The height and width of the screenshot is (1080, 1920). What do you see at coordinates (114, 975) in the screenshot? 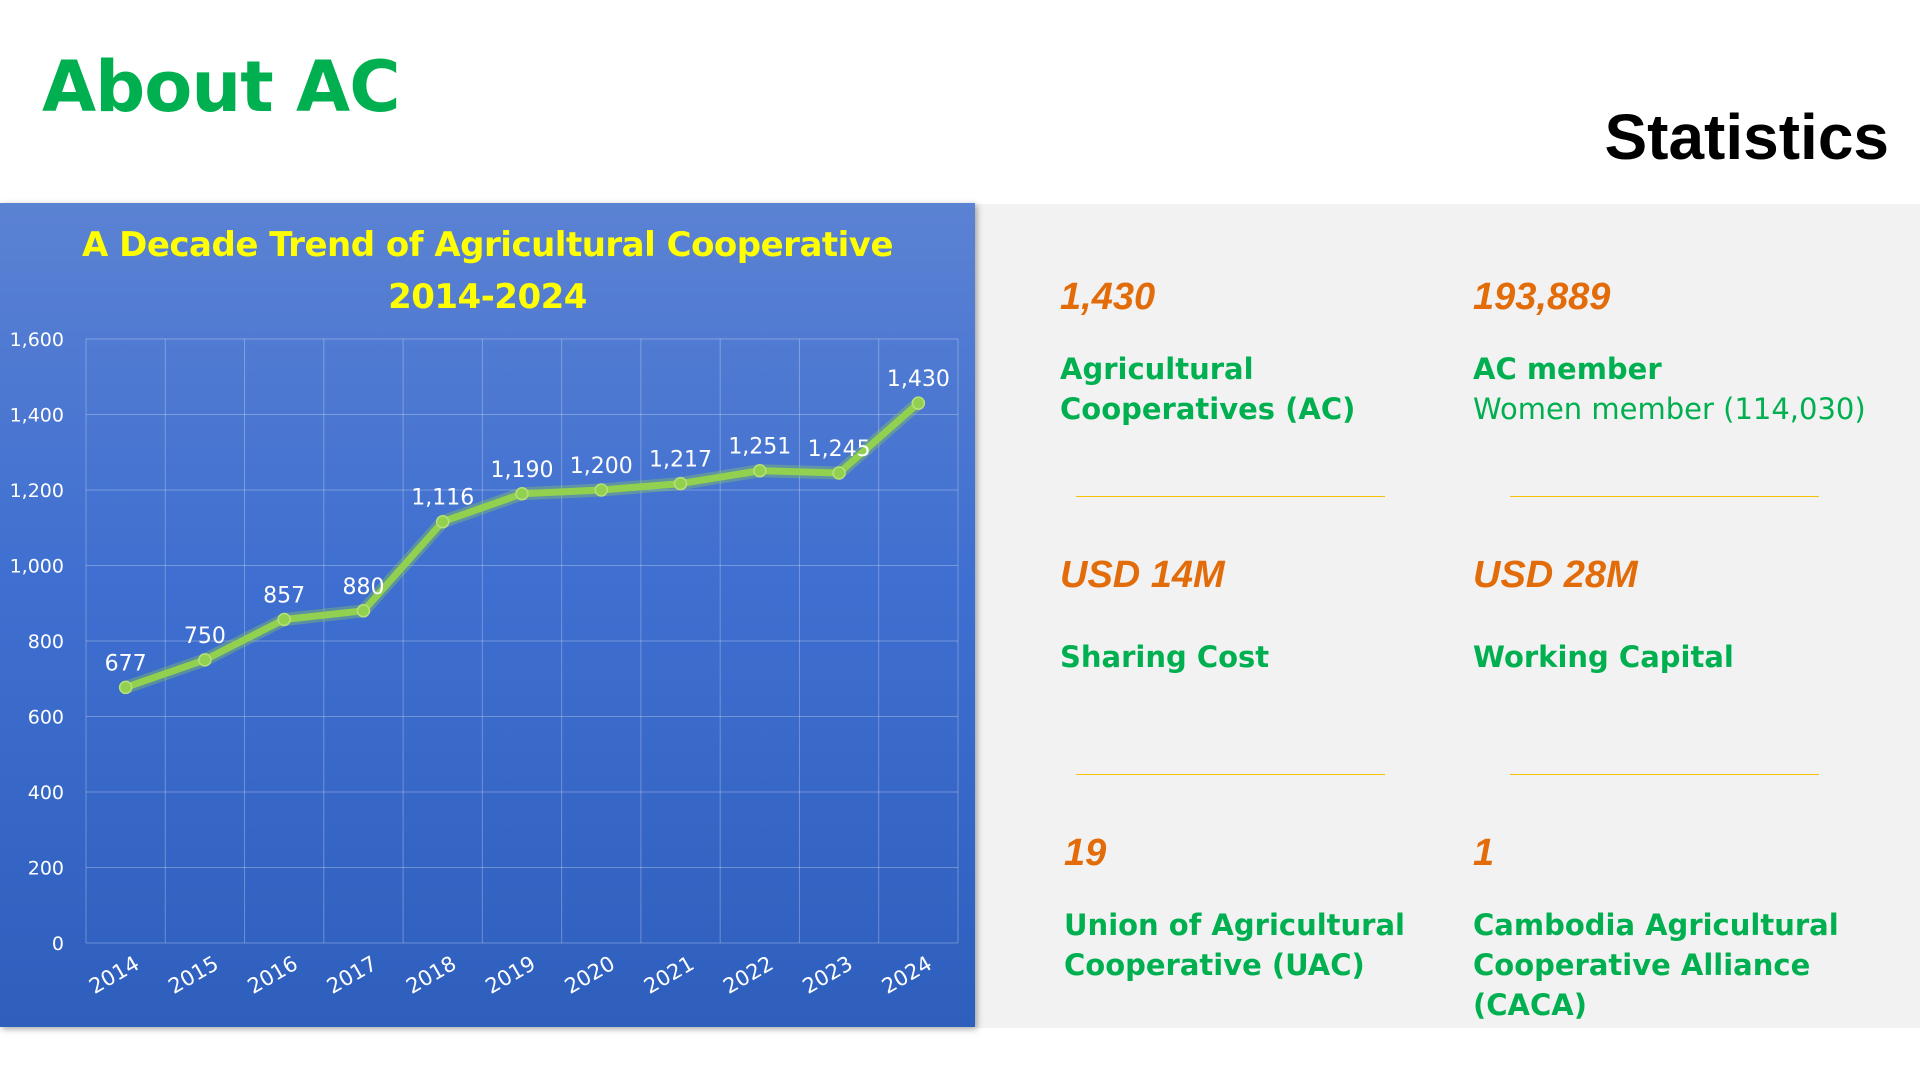
I see `x-tick-label: 2014` at bounding box center [114, 975].